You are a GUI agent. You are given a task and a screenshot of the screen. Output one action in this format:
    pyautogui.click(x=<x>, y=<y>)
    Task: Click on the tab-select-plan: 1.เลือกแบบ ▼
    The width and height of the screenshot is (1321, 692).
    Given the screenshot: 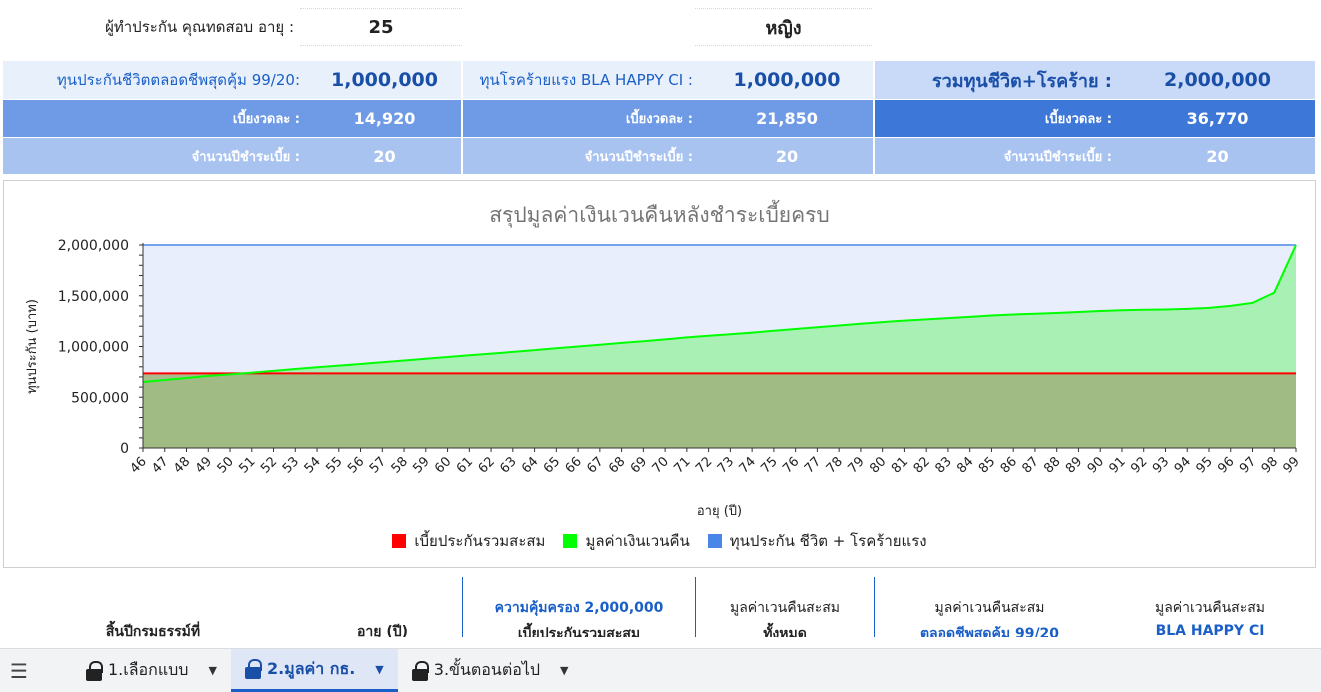 What is the action you would take?
    pyautogui.click(x=151, y=670)
    